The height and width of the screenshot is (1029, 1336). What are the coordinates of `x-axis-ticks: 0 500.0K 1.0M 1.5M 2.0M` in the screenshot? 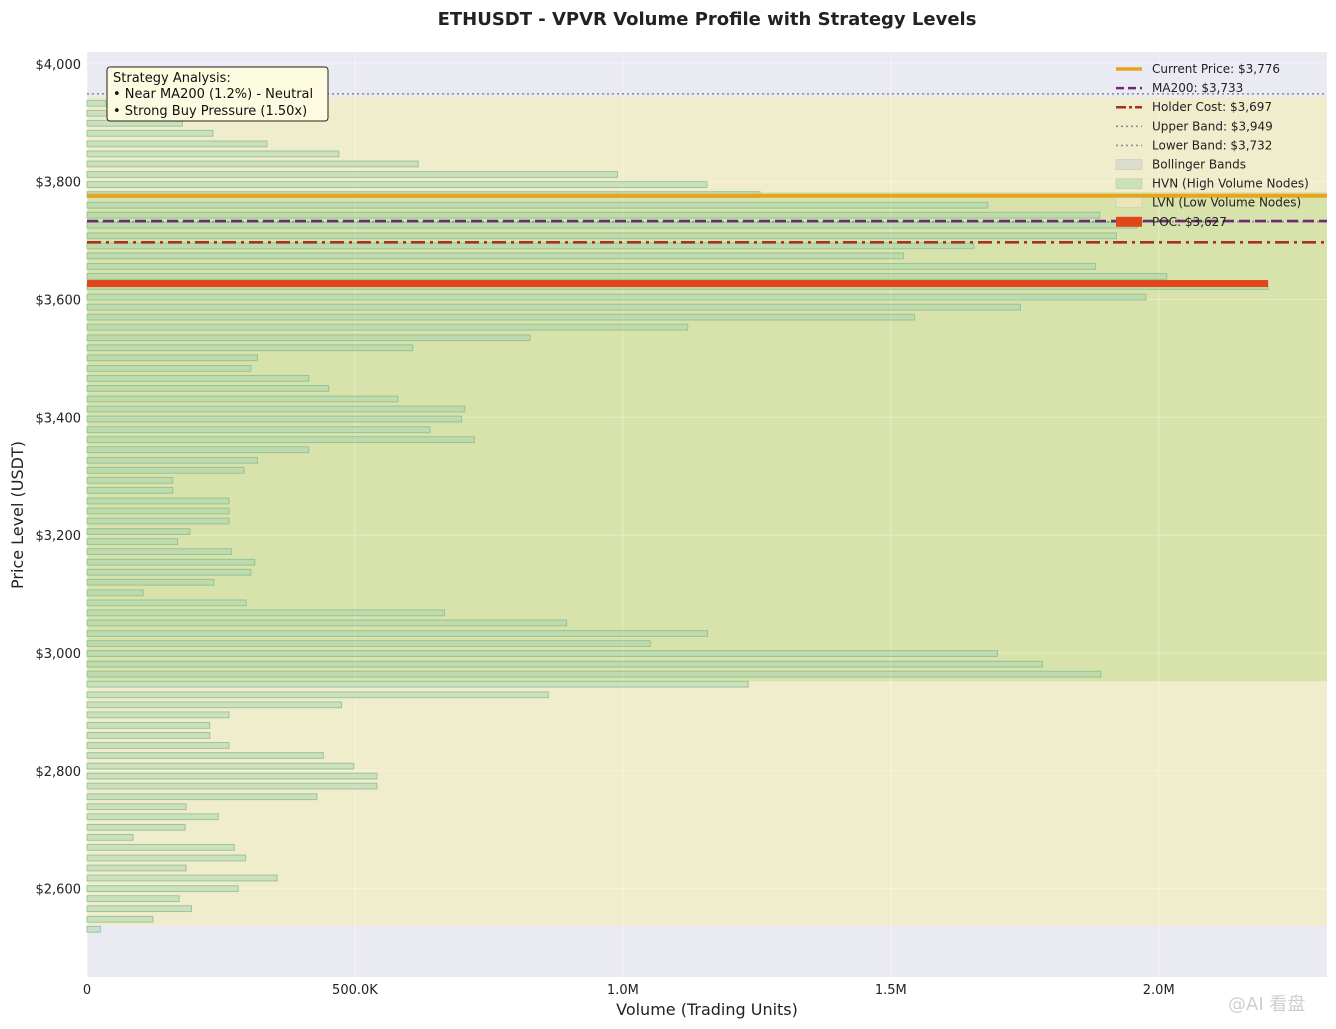 It's located at (629, 990).